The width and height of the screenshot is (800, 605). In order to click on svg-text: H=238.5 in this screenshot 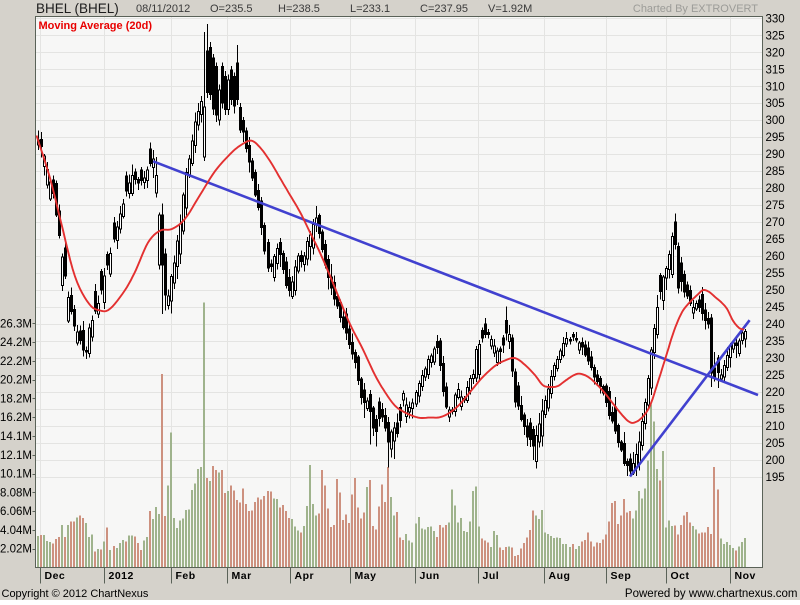, I will do `click(299, 9)`.